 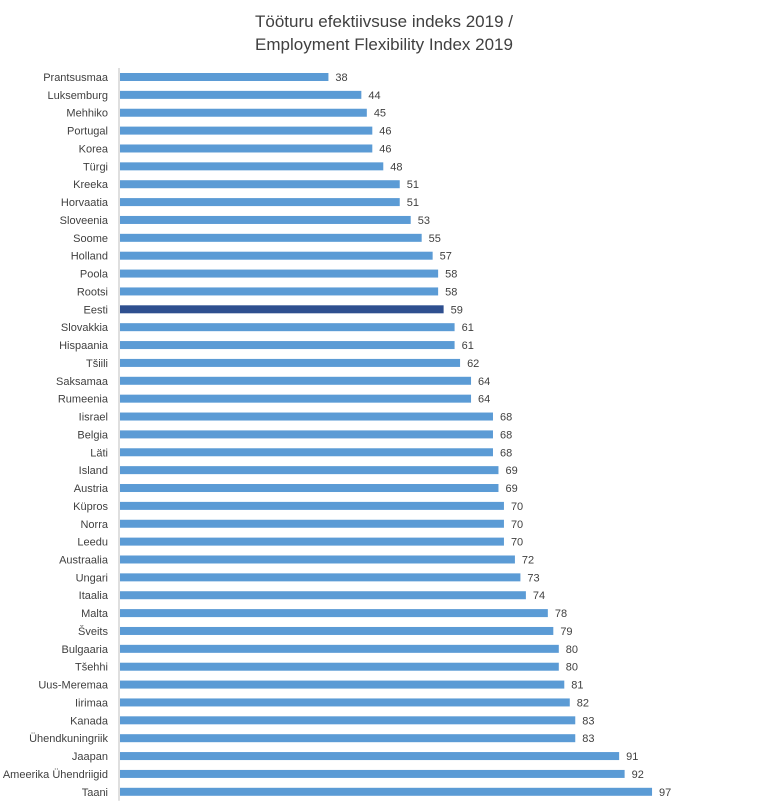 I want to click on data-label: 45, so click(x=380, y=114).